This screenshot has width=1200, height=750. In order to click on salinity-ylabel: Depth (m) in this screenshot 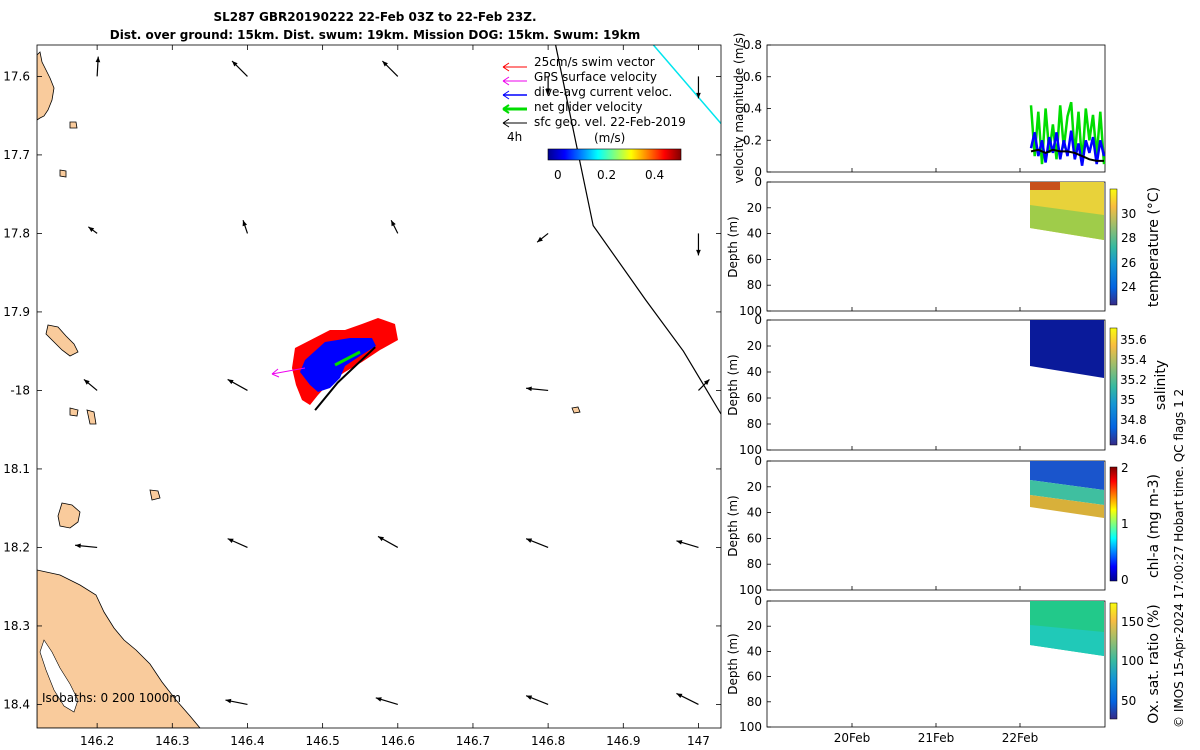, I will do `click(733, 384)`.